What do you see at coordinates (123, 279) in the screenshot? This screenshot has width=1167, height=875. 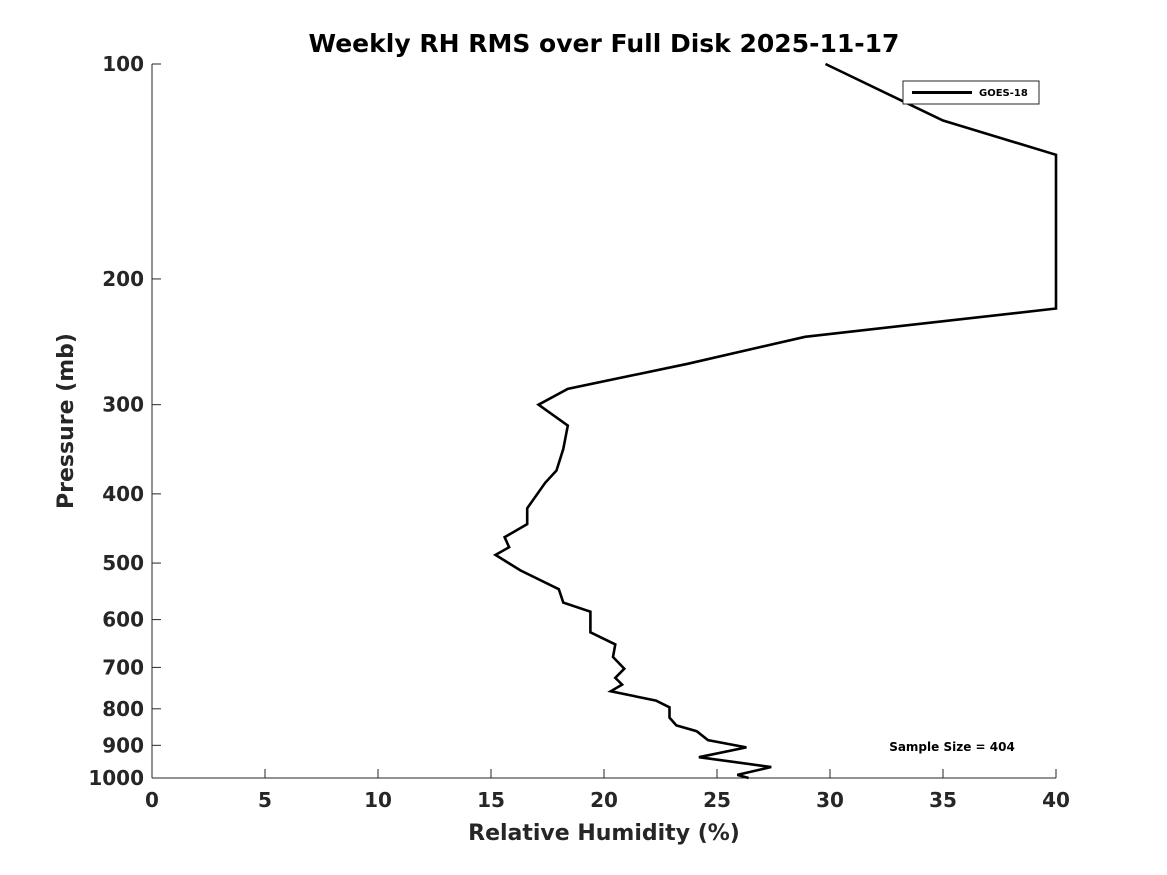 I see `y-tick-label: 200` at bounding box center [123, 279].